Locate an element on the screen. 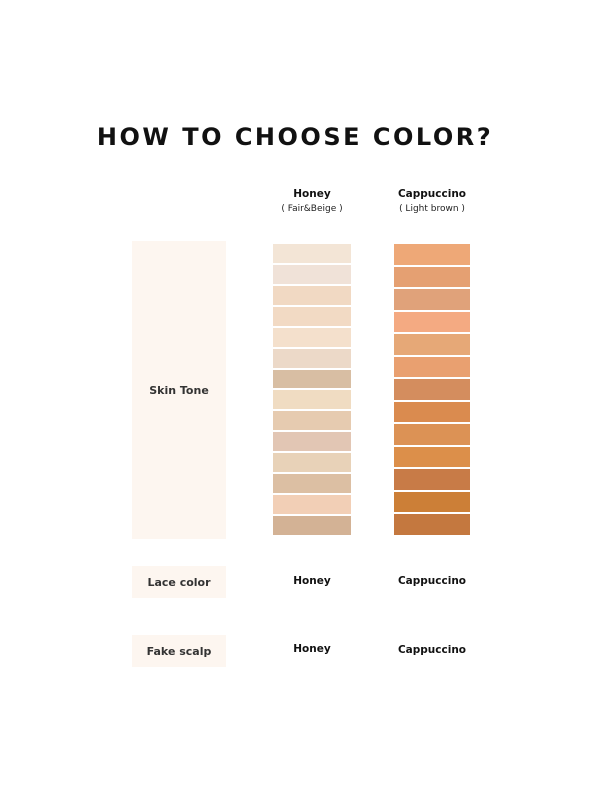 The height and width of the screenshot is (800, 600). column-subtitle: ( Fair&Beige ) is located at coordinates (312, 209).